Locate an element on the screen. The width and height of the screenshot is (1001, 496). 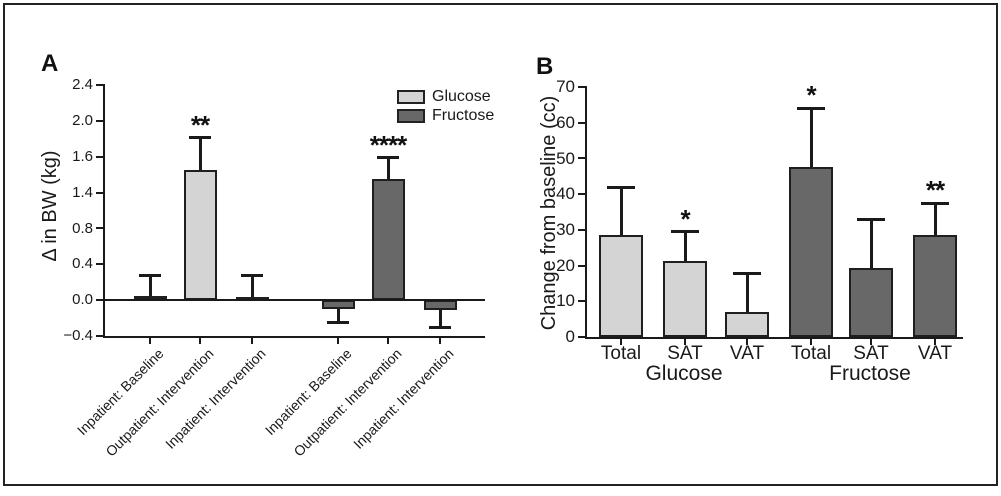
y-tick-label: 1.4 is located at coordinates (82, 192).